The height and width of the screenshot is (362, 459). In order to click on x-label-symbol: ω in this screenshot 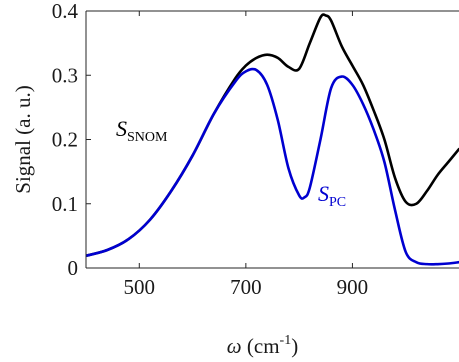, I will do `click(234, 346)`.